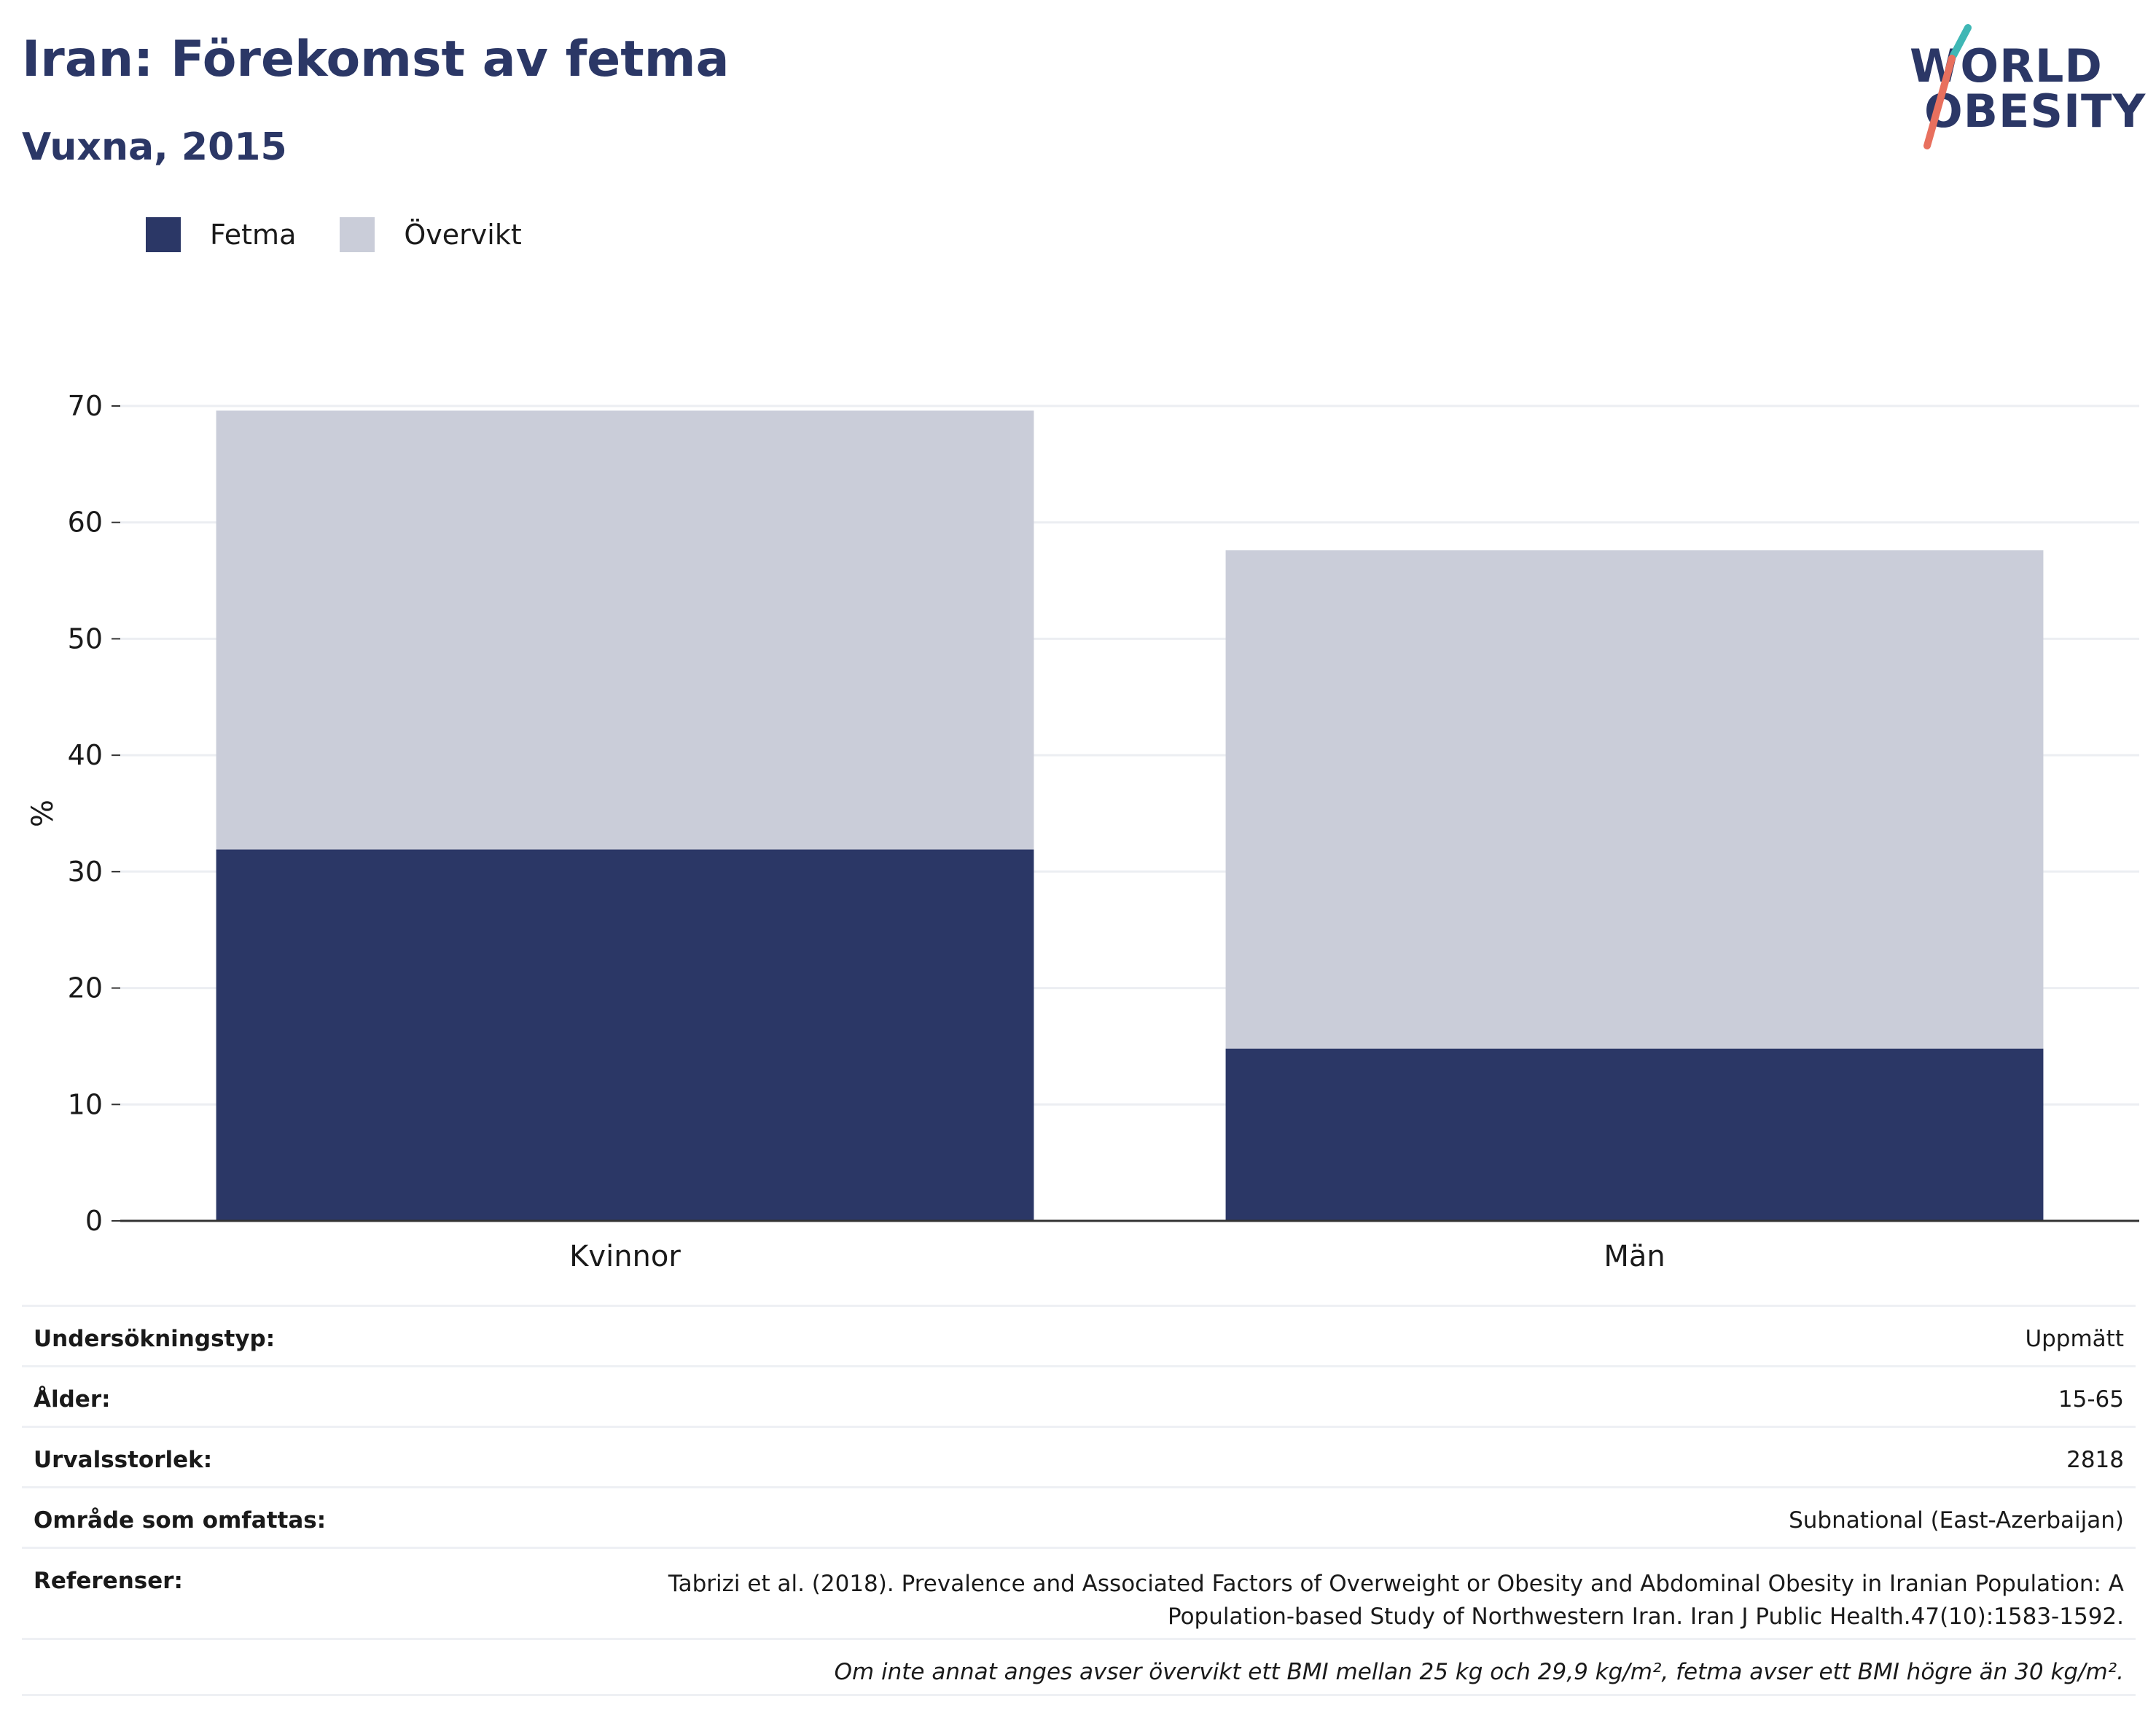 This screenshot has height=1734, width=2156. Describe the element at coordinates (155, 1339) in the screenshot. I see `info-label: Undersökningstyp:` at that location.